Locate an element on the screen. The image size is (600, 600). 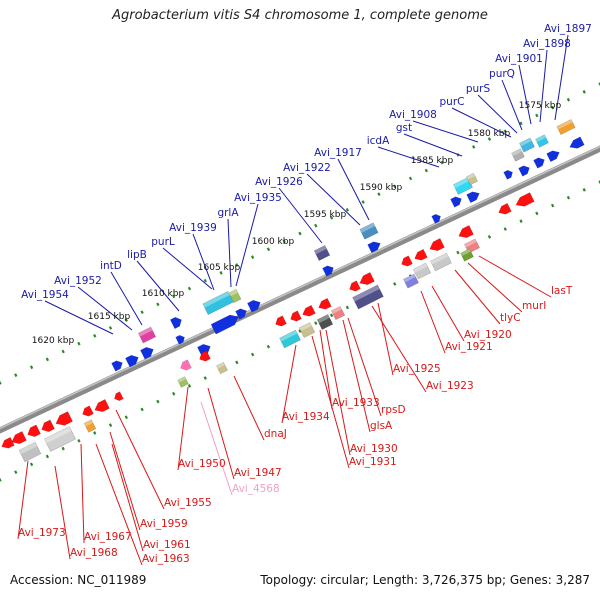
kbp-tick-label: 1615 kbp is located at coordinates (109, 317).